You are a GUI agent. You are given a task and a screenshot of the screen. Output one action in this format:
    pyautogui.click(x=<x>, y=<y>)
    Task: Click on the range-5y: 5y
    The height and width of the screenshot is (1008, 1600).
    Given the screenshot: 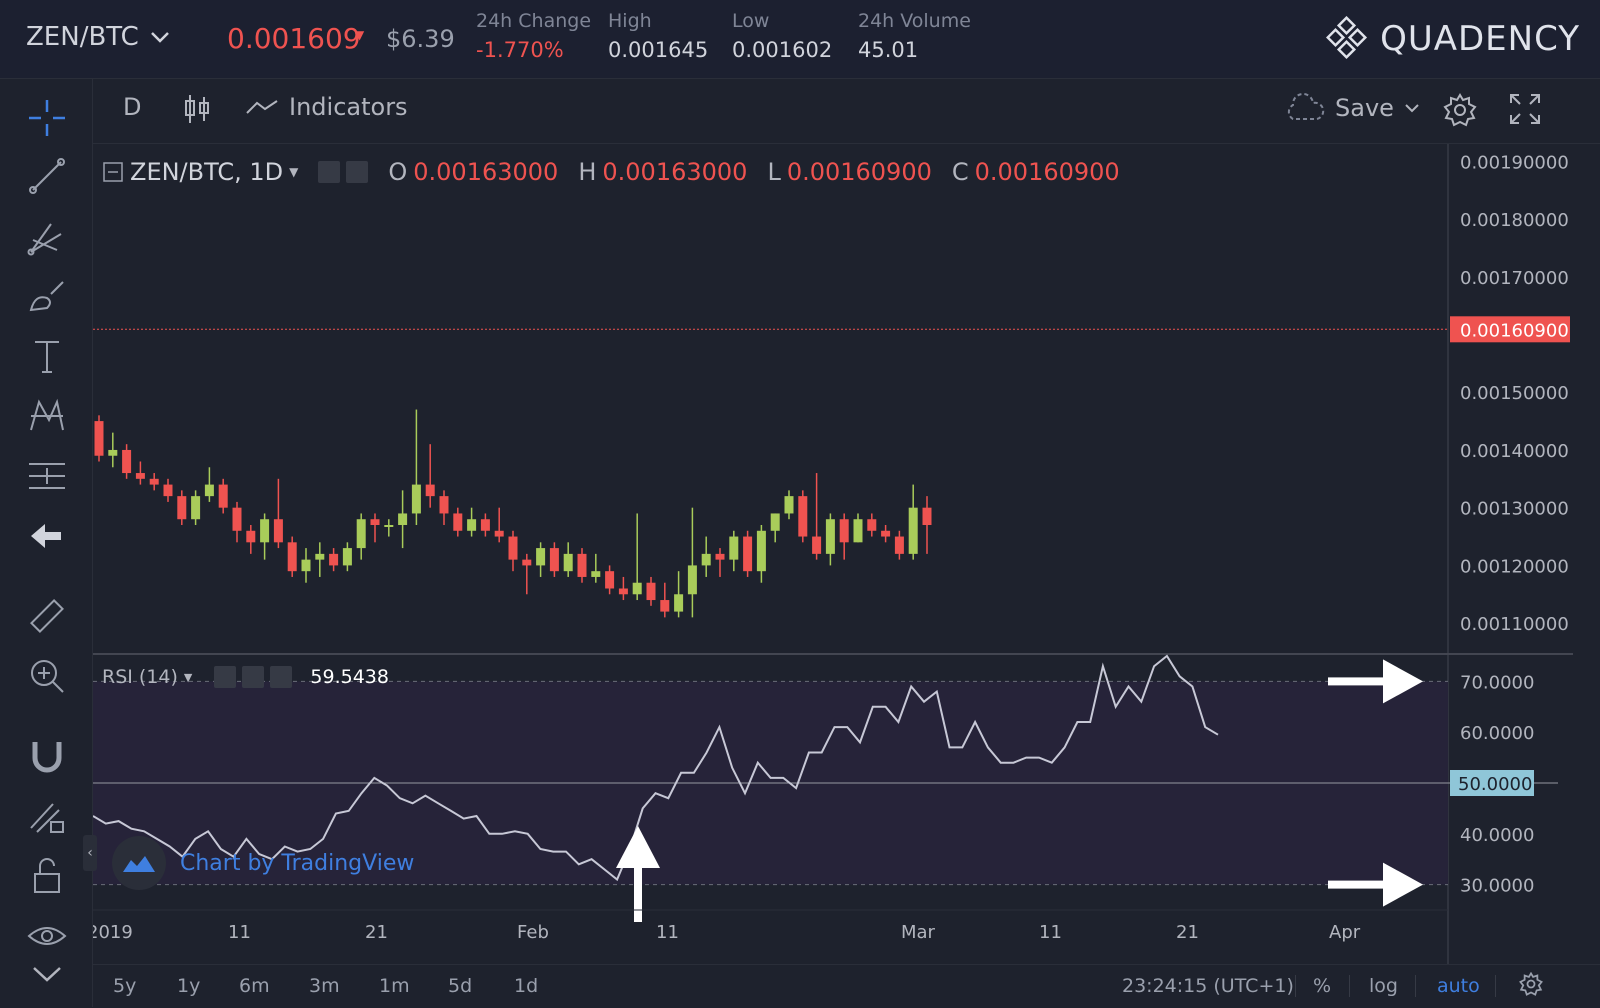 What is the action you would take?
    pyautogui.click(x=125, y=986)
    